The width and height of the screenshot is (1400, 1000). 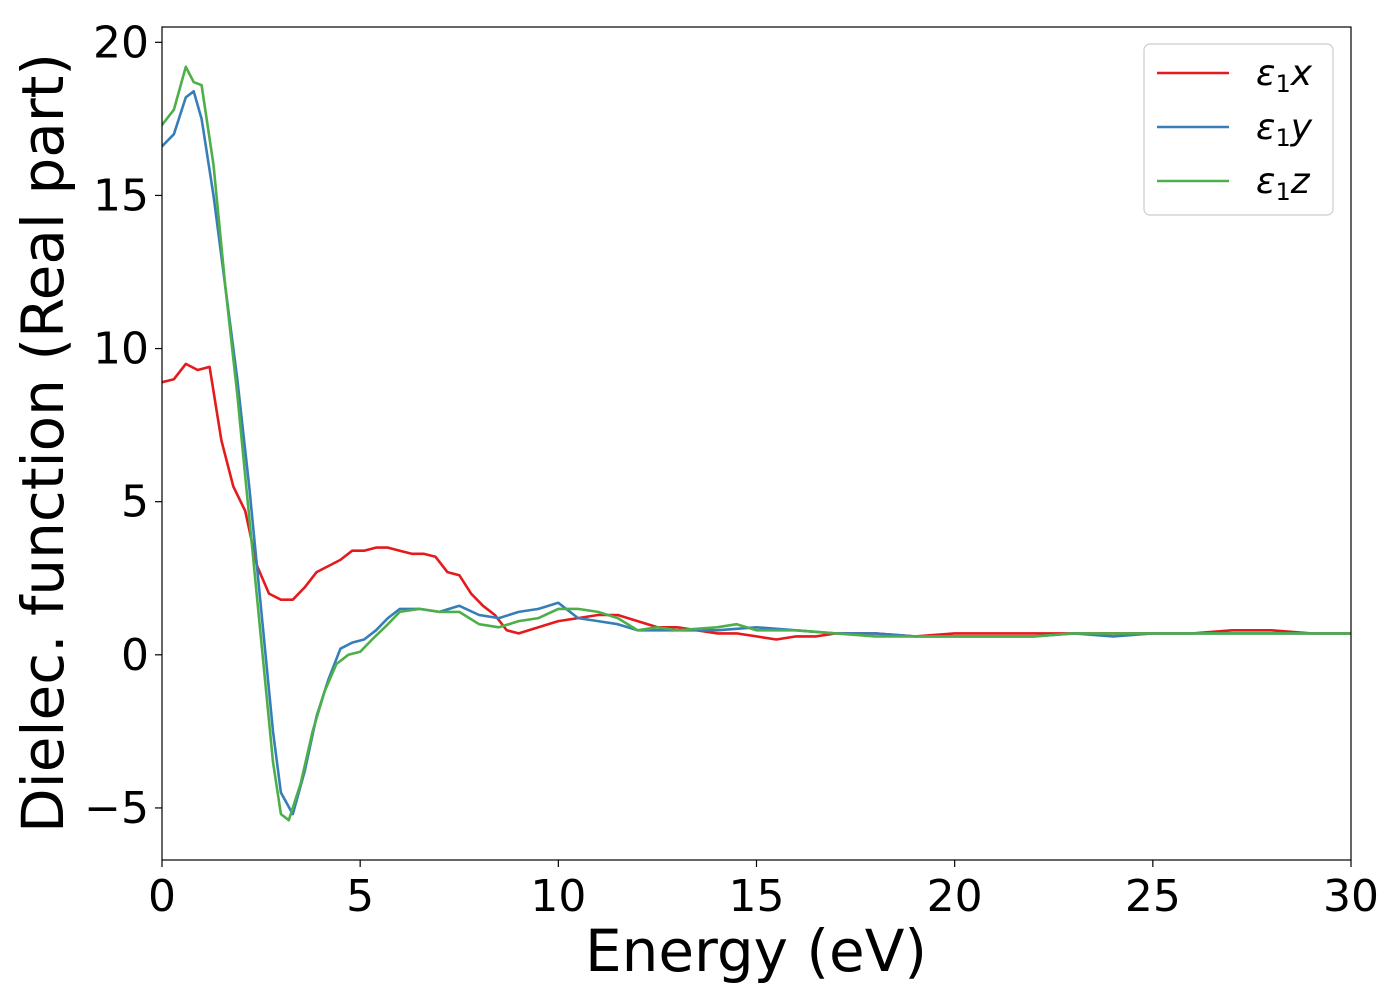 I want to click on x-tick-label: 0, so click(x=162, y=896).